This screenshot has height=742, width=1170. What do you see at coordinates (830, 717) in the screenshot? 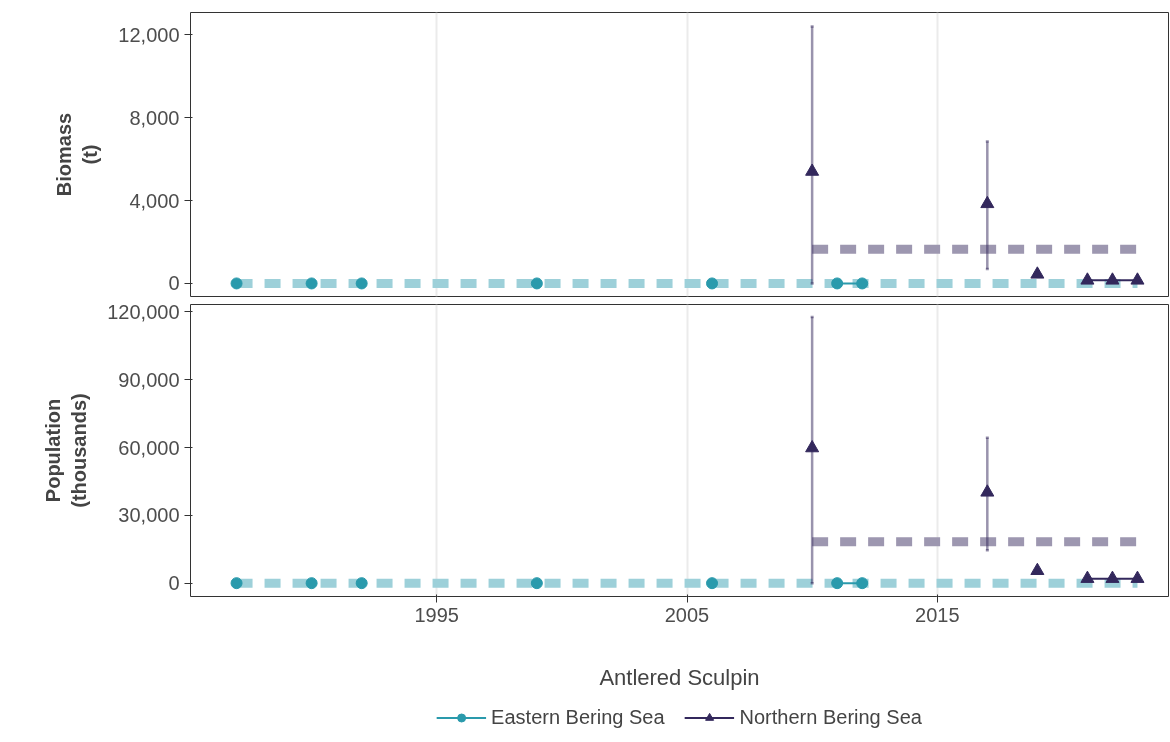
I see `legend-label: Northern Bering Sea` at bounding box center [830, 717].